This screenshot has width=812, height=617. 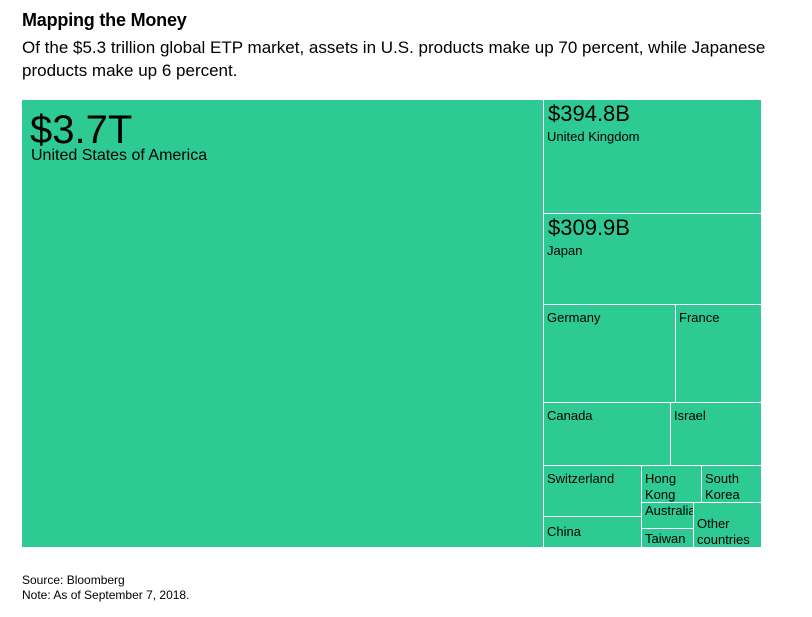 I want to click on tile-country-label: Germany, so click(x=574, y=317).